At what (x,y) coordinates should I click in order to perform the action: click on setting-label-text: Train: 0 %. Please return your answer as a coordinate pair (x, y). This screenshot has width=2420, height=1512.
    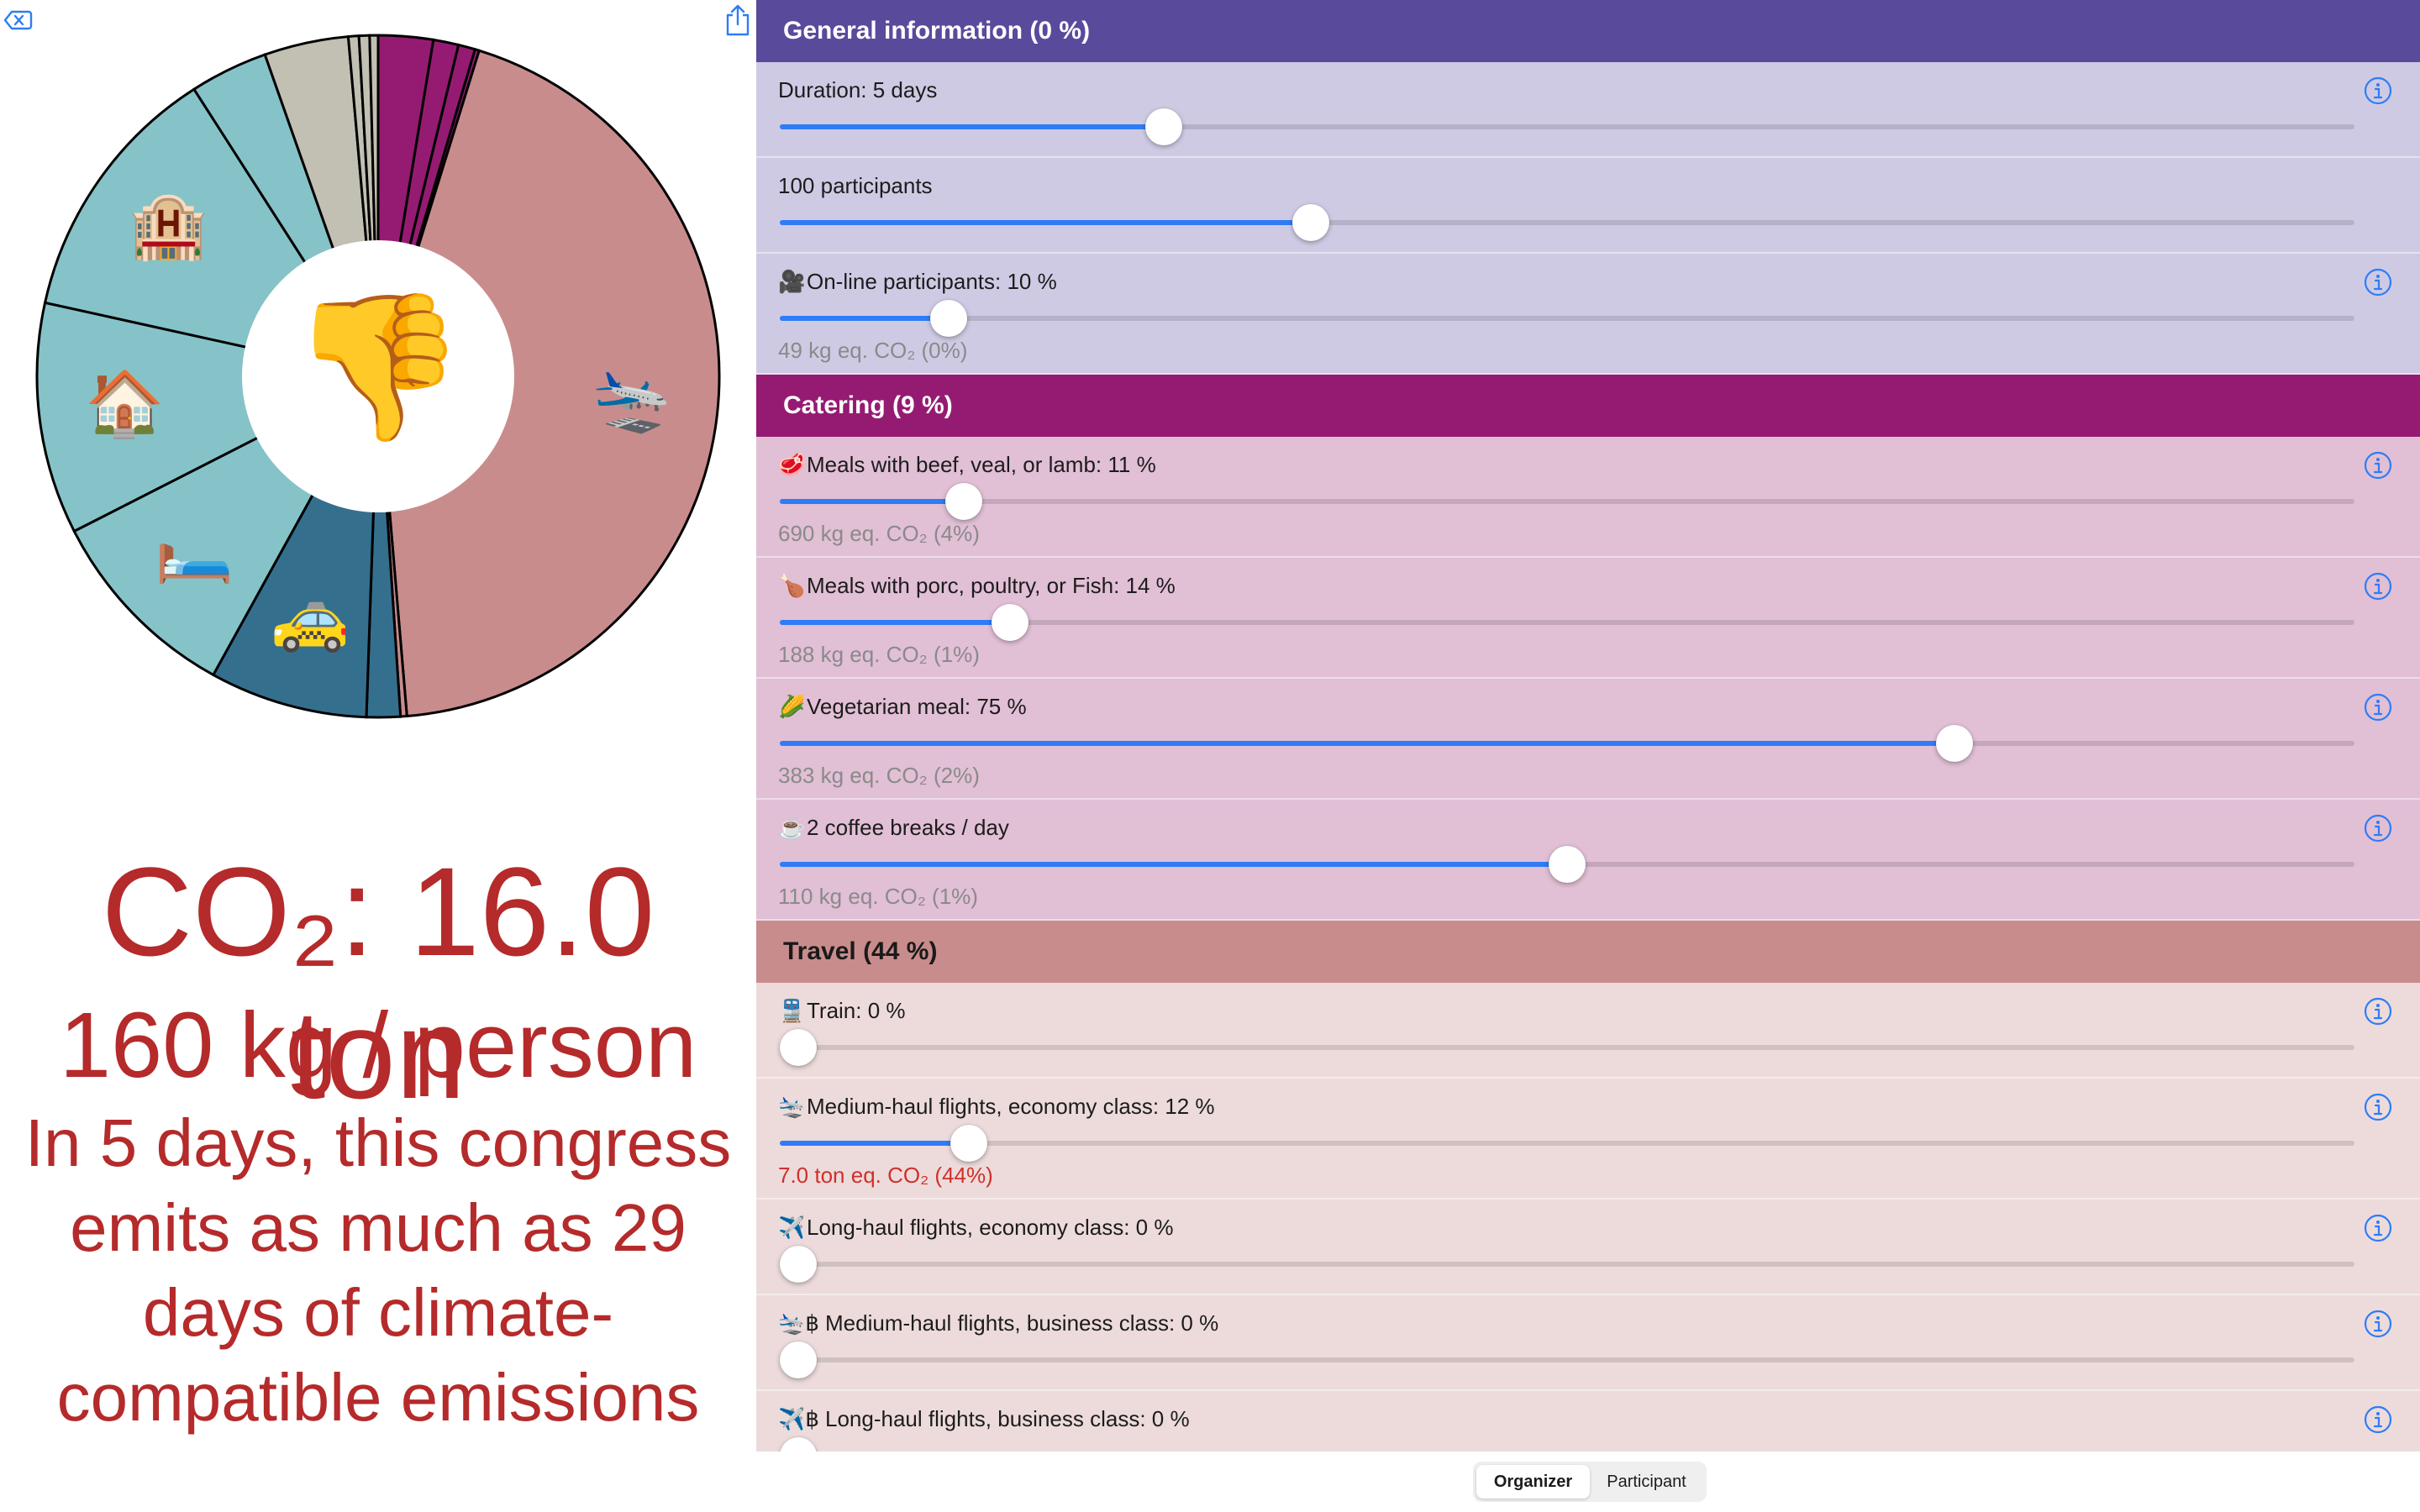
    Looking at the image, I should click on (856, 1010).